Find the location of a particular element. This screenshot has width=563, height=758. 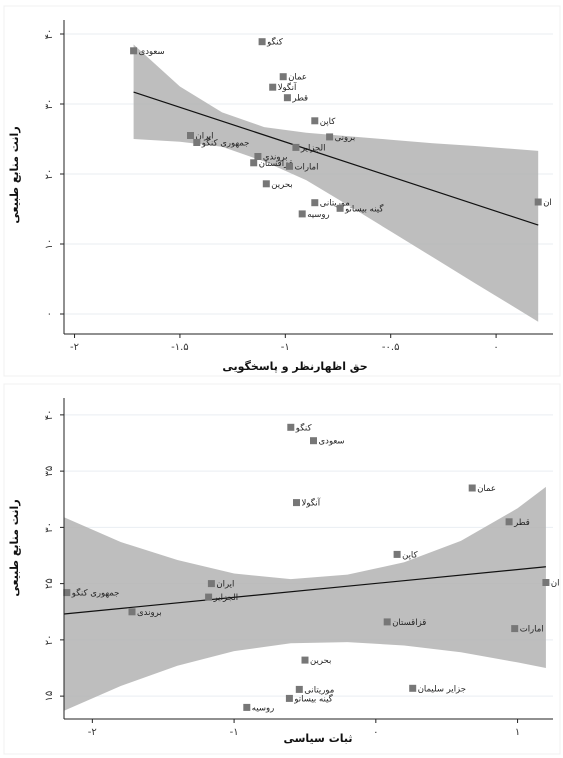

bottom-y-axis-title: رانت منابع طبیعی is located at coordinates (14, 547).